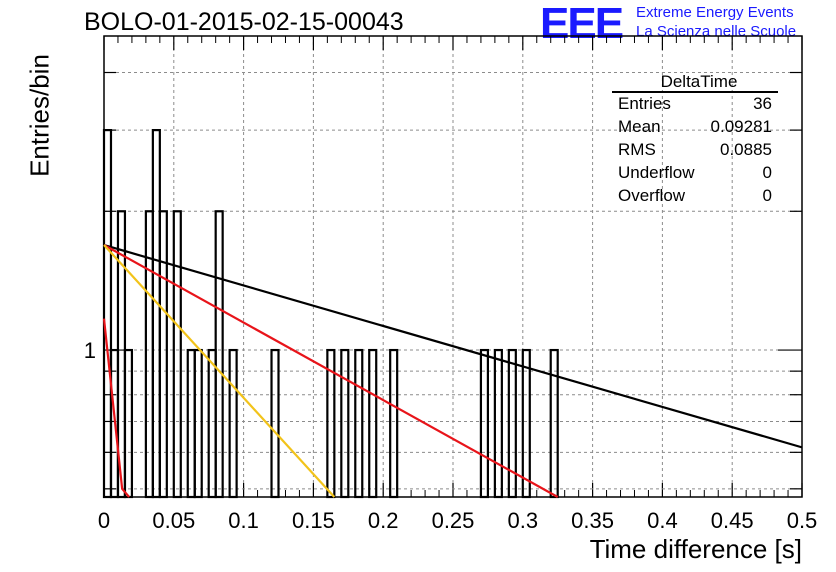 This screenshot has width=836, height=572. Describe the element at coordinates (715, 12) in the screenshot. I see `logo-line-1: Extreme Energy Events` at that location.